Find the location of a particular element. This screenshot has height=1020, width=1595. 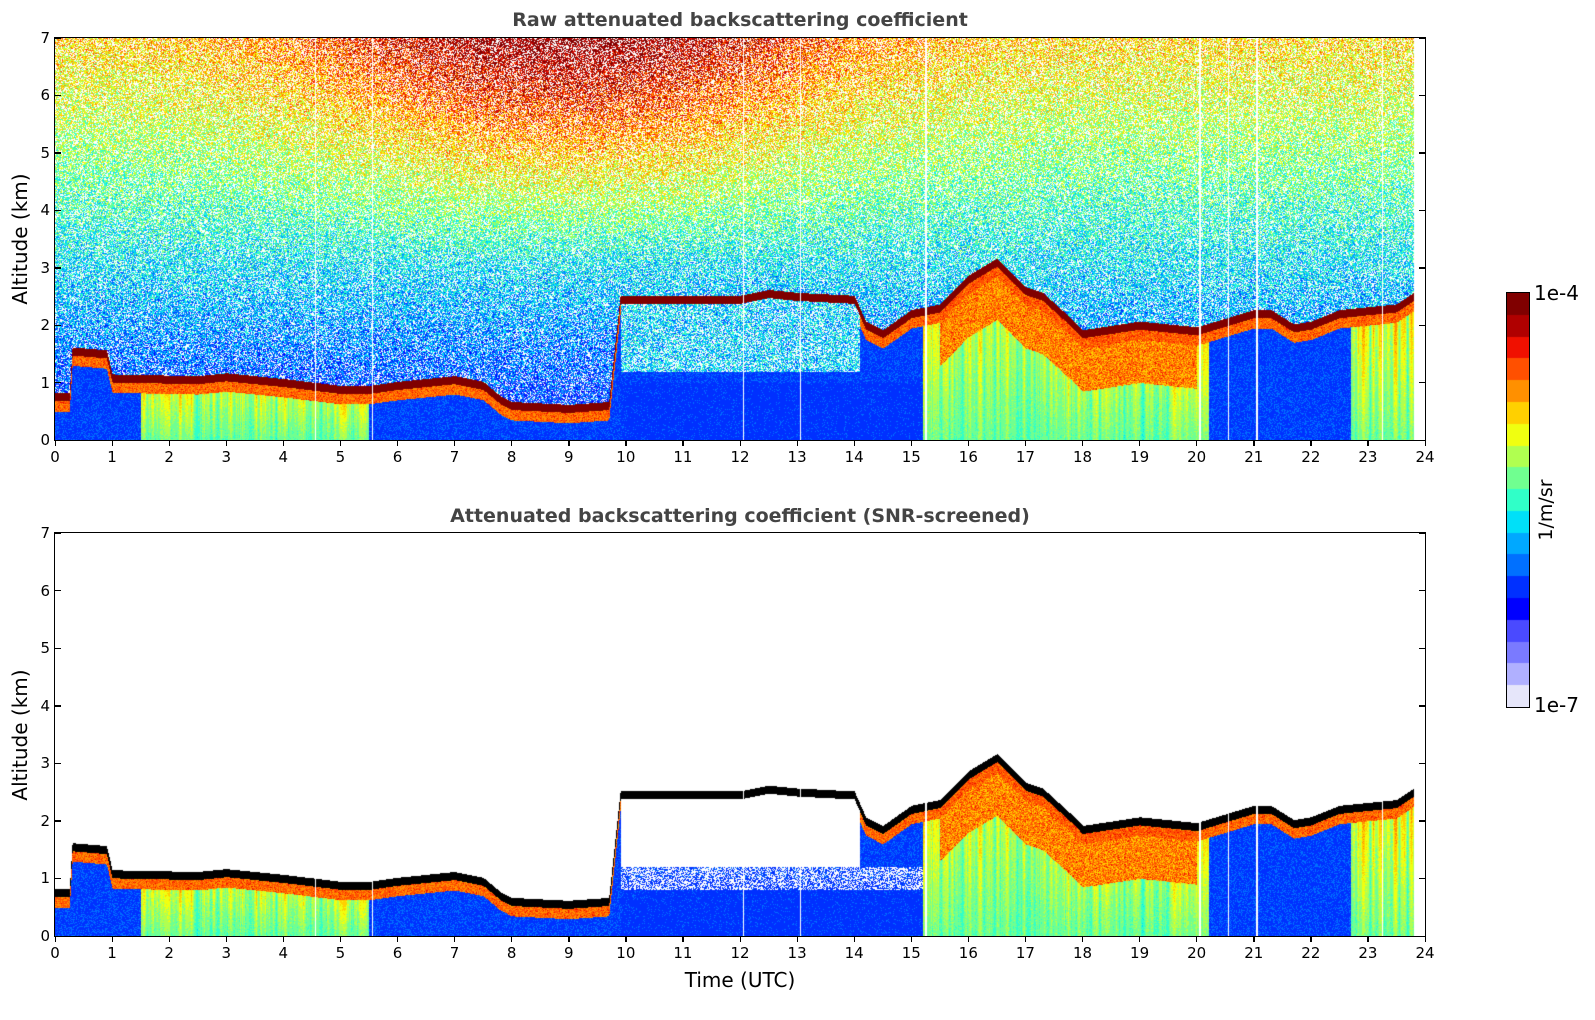

x-tick-label: 22 is located at coordinates (1311, 953).